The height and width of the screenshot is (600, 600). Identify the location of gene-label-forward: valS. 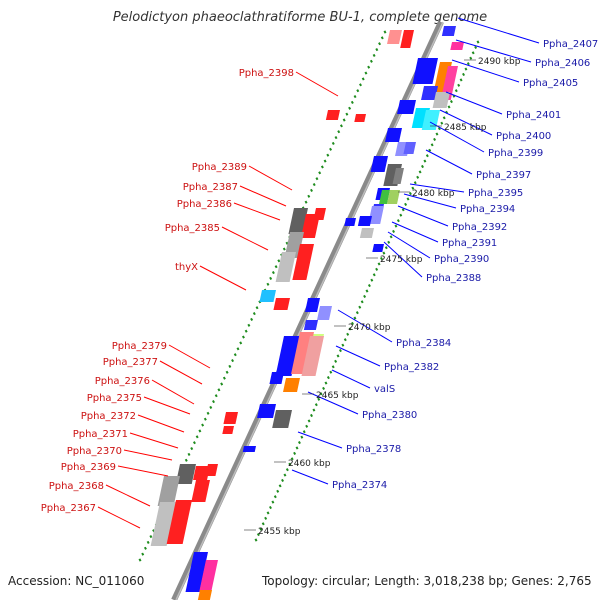
(384, 389).